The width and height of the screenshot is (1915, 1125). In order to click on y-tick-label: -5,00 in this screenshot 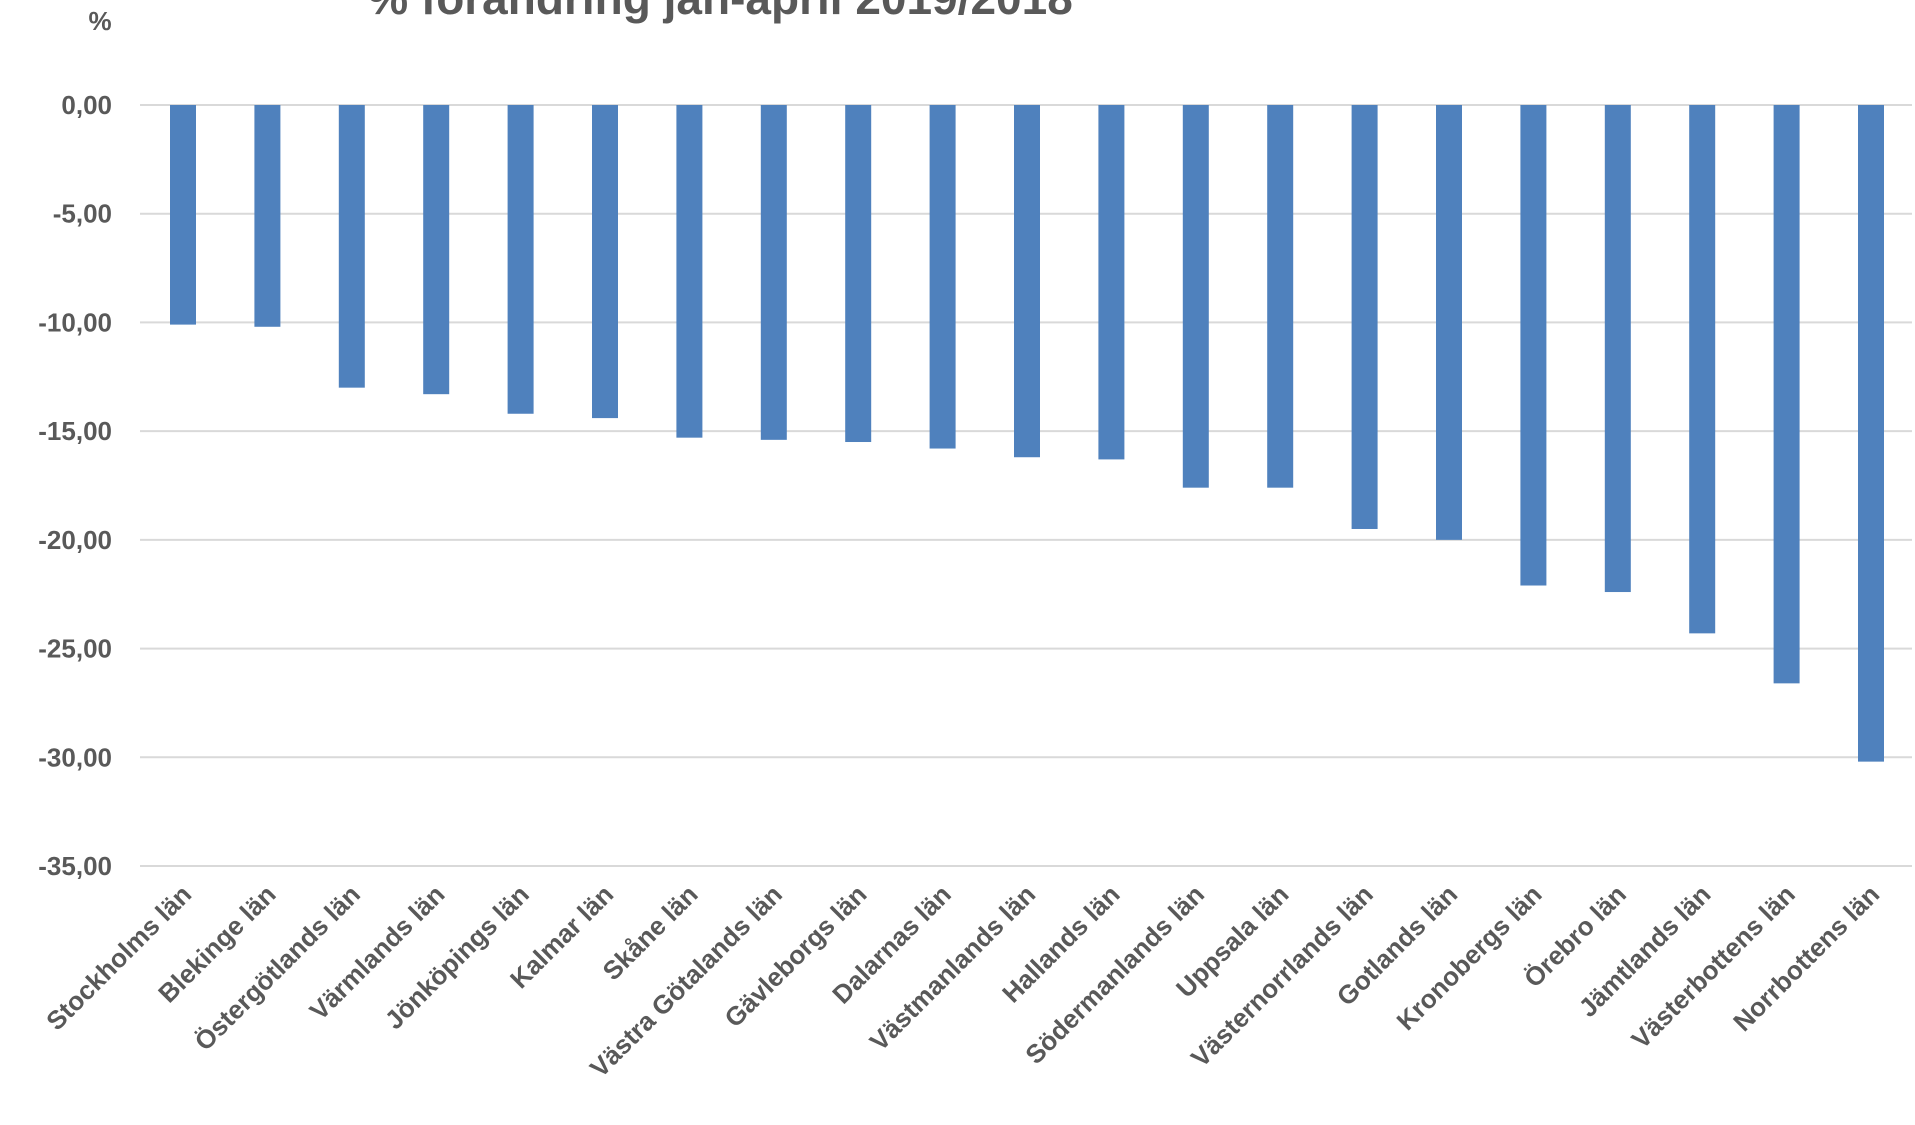, I will do `click(82, 214)`.